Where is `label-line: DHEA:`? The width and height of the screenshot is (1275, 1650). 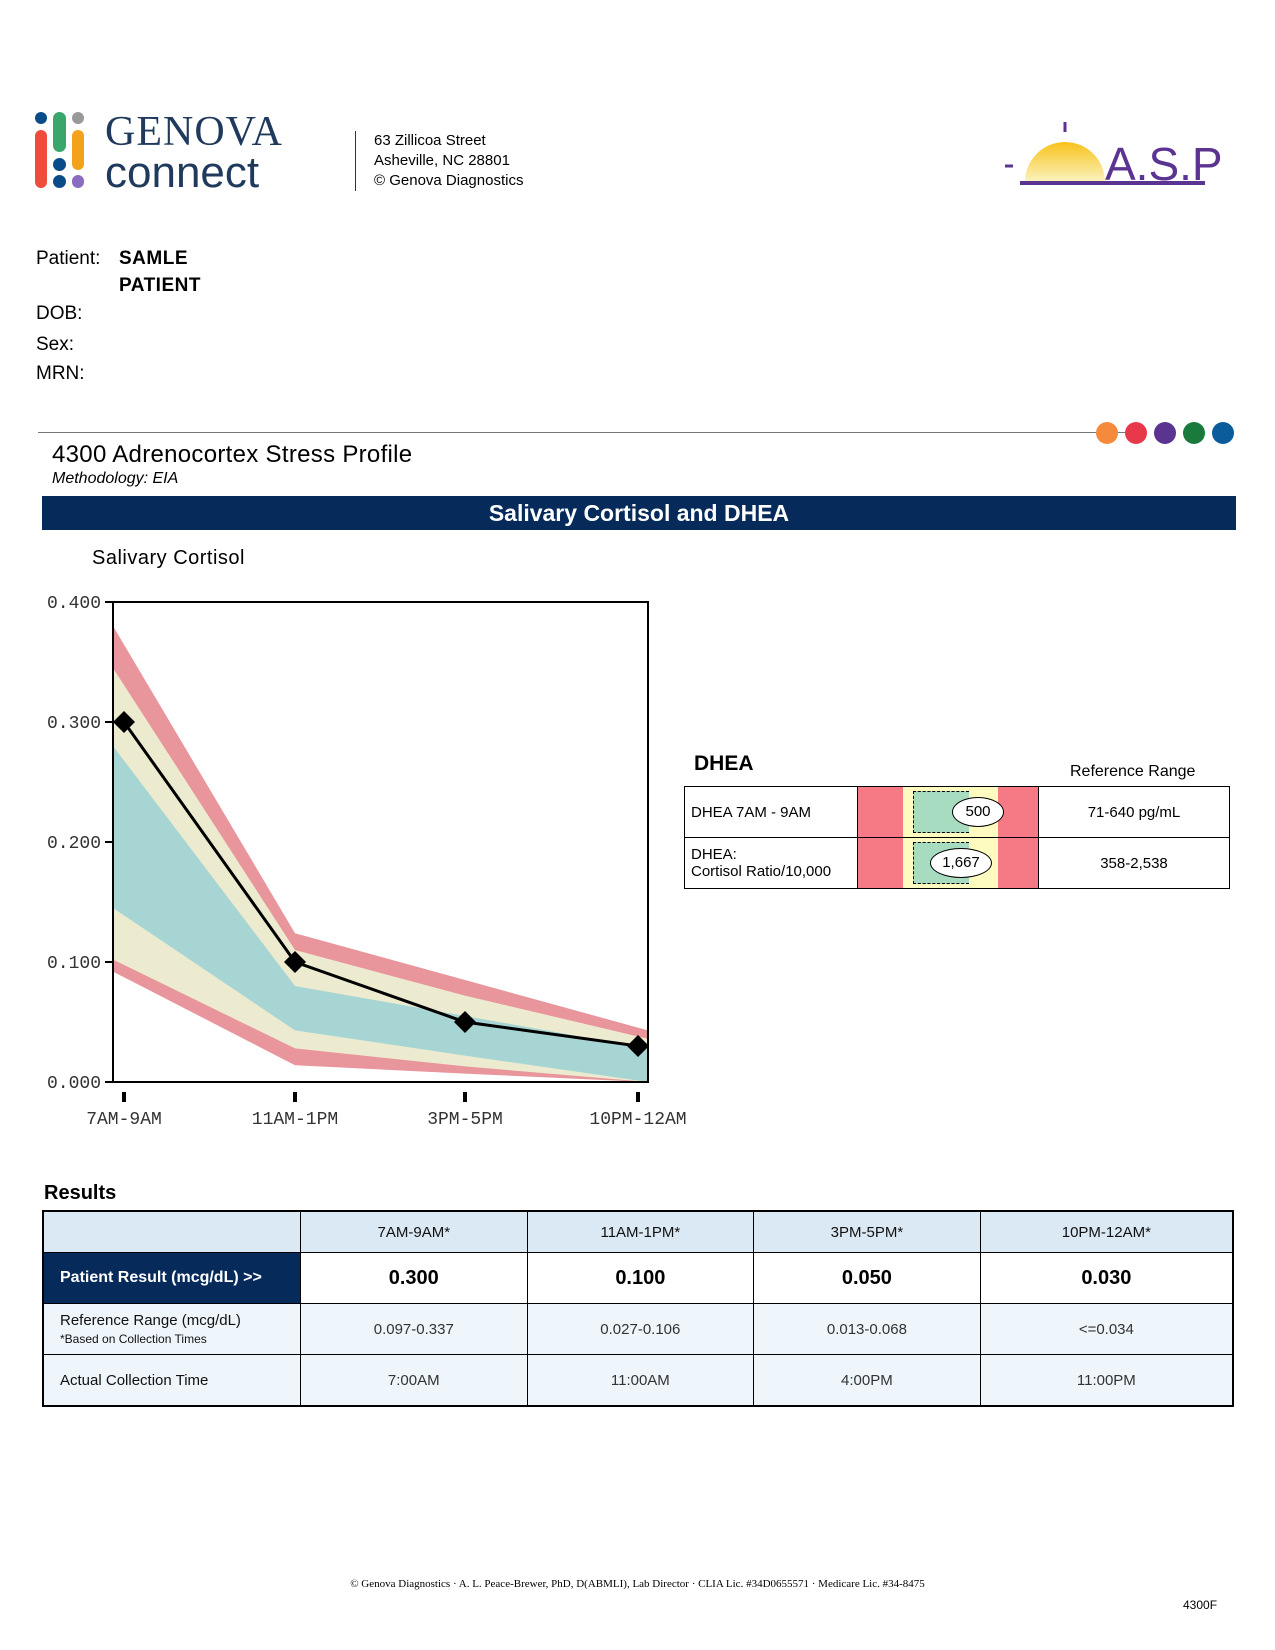
label-line: DHEA: is located at coordinates (714, 854).